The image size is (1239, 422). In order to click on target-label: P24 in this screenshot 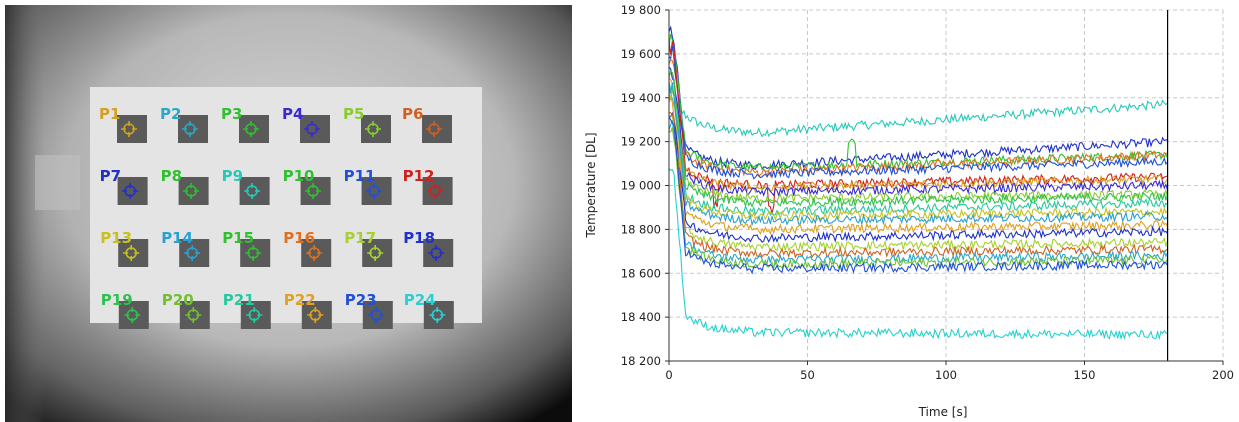, I will do `click(420, 300)`.